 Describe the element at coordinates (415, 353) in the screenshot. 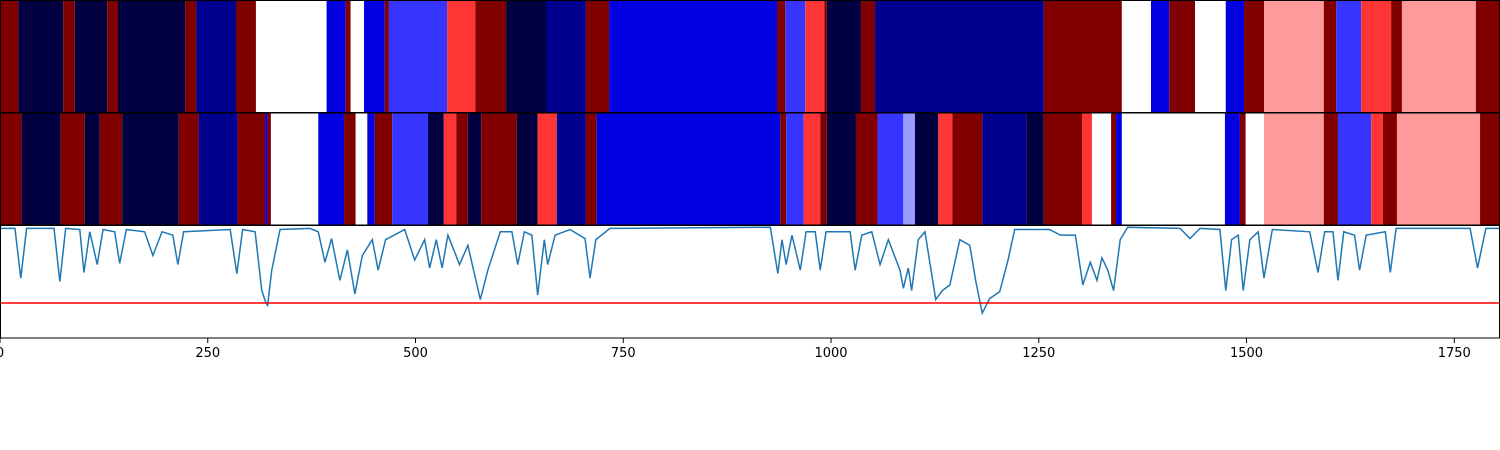

I see `x-tick-label: 500` at that location.